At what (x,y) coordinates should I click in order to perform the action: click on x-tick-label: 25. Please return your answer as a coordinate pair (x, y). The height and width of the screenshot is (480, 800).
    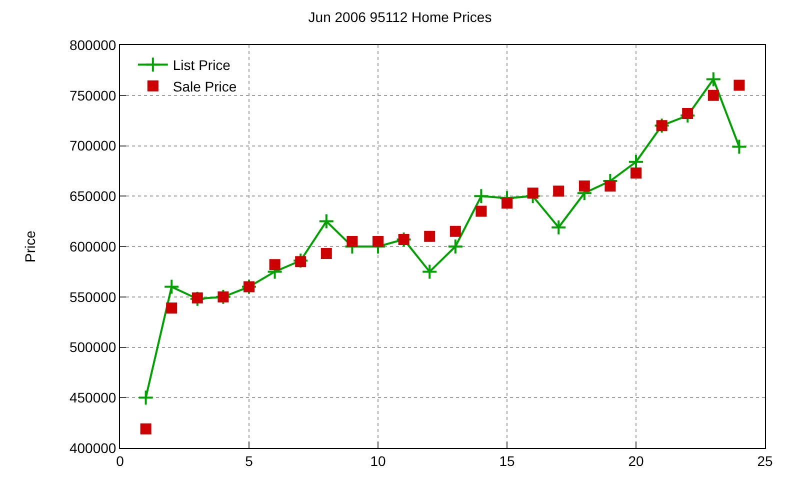
    Looking at the image, I should click on (765, 460).